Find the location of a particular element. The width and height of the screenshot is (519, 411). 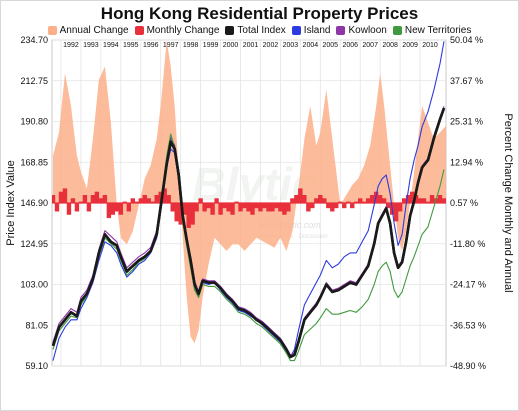

y-right-tick-label: -36.53 % is located at coordinates (468, 325).